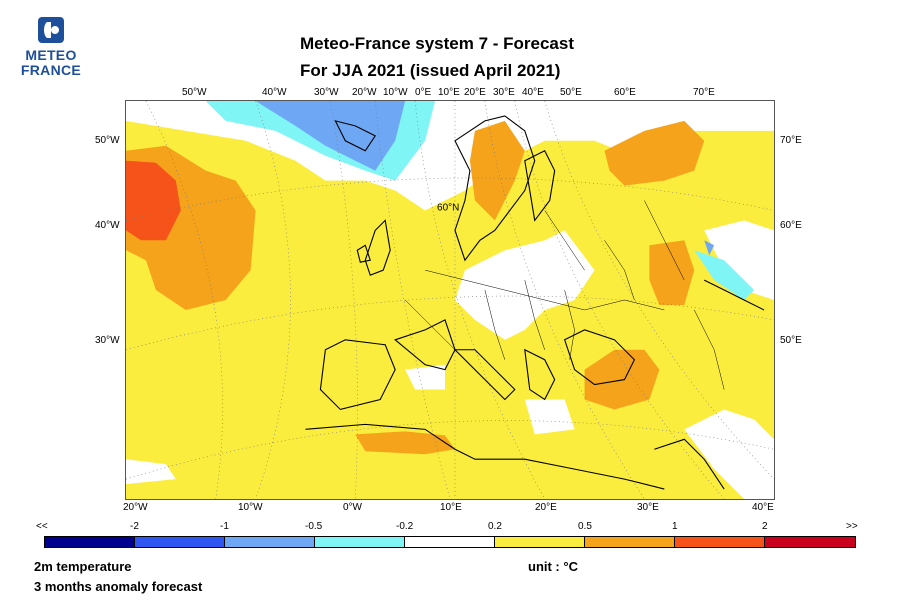 This screenshot has height=600, width=900. I want to click on colorbar, so click(450, 542).